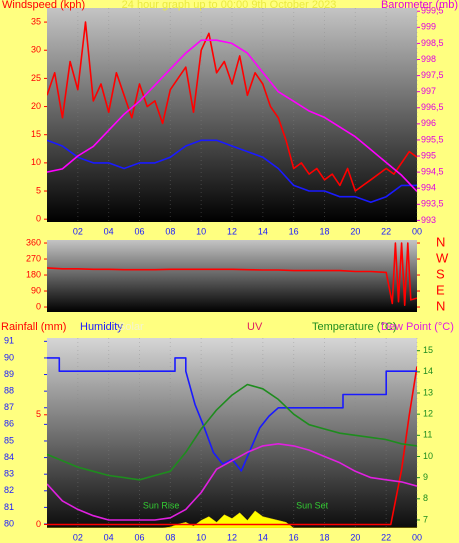 The image size is (459, 543). I want to click on y2-tick-label: 998, so click(428, 59).